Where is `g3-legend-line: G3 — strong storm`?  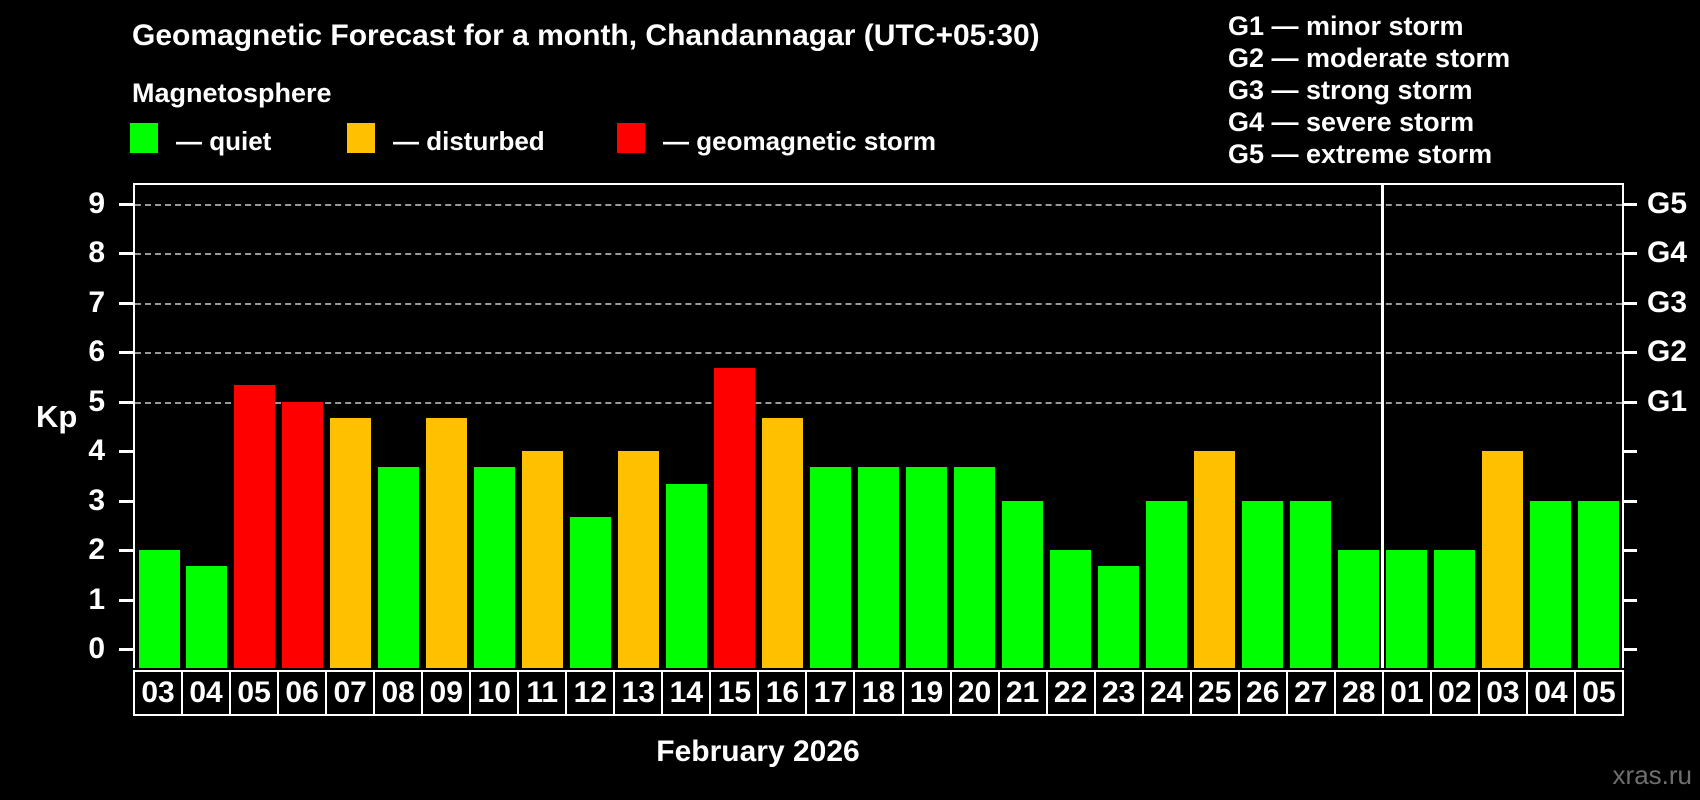 g3-legend-line: G3 — strong storm is located at coordinates (1350, 90).